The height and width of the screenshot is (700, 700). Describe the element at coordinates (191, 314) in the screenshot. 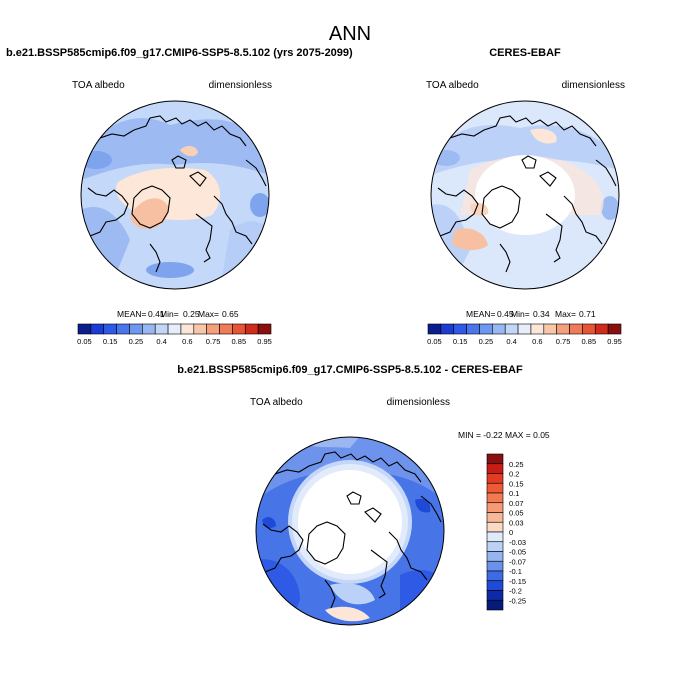

I see `min-value: 0.25` at that location.